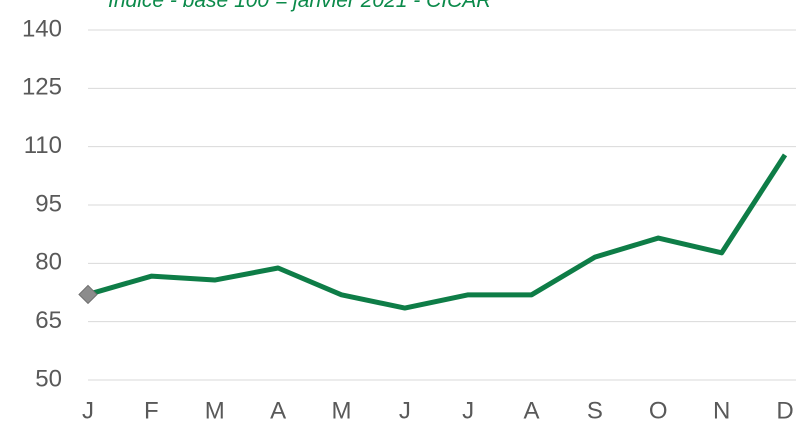 This screenshot has width=796, height=429. What do you see at coordinates (43, 145) in the screenshot?
I see `y-tick-label: 110` at bounding box center [43, 145].